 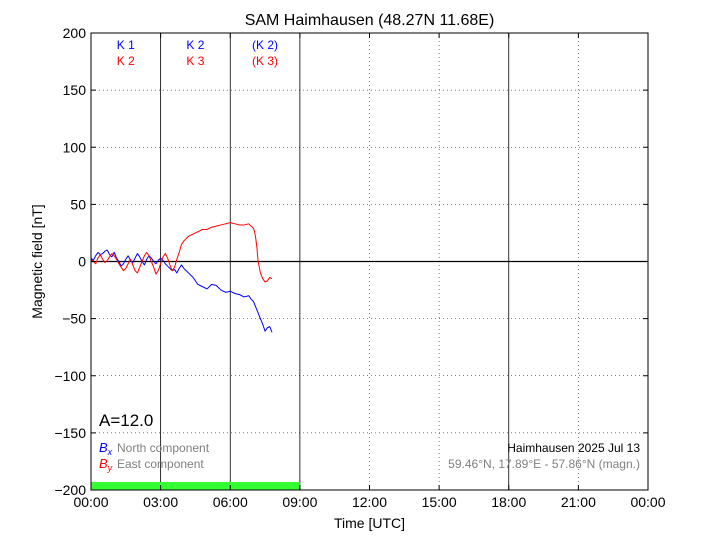 I want to click on k-index-north: (K 2), so click(x=265, y=45).